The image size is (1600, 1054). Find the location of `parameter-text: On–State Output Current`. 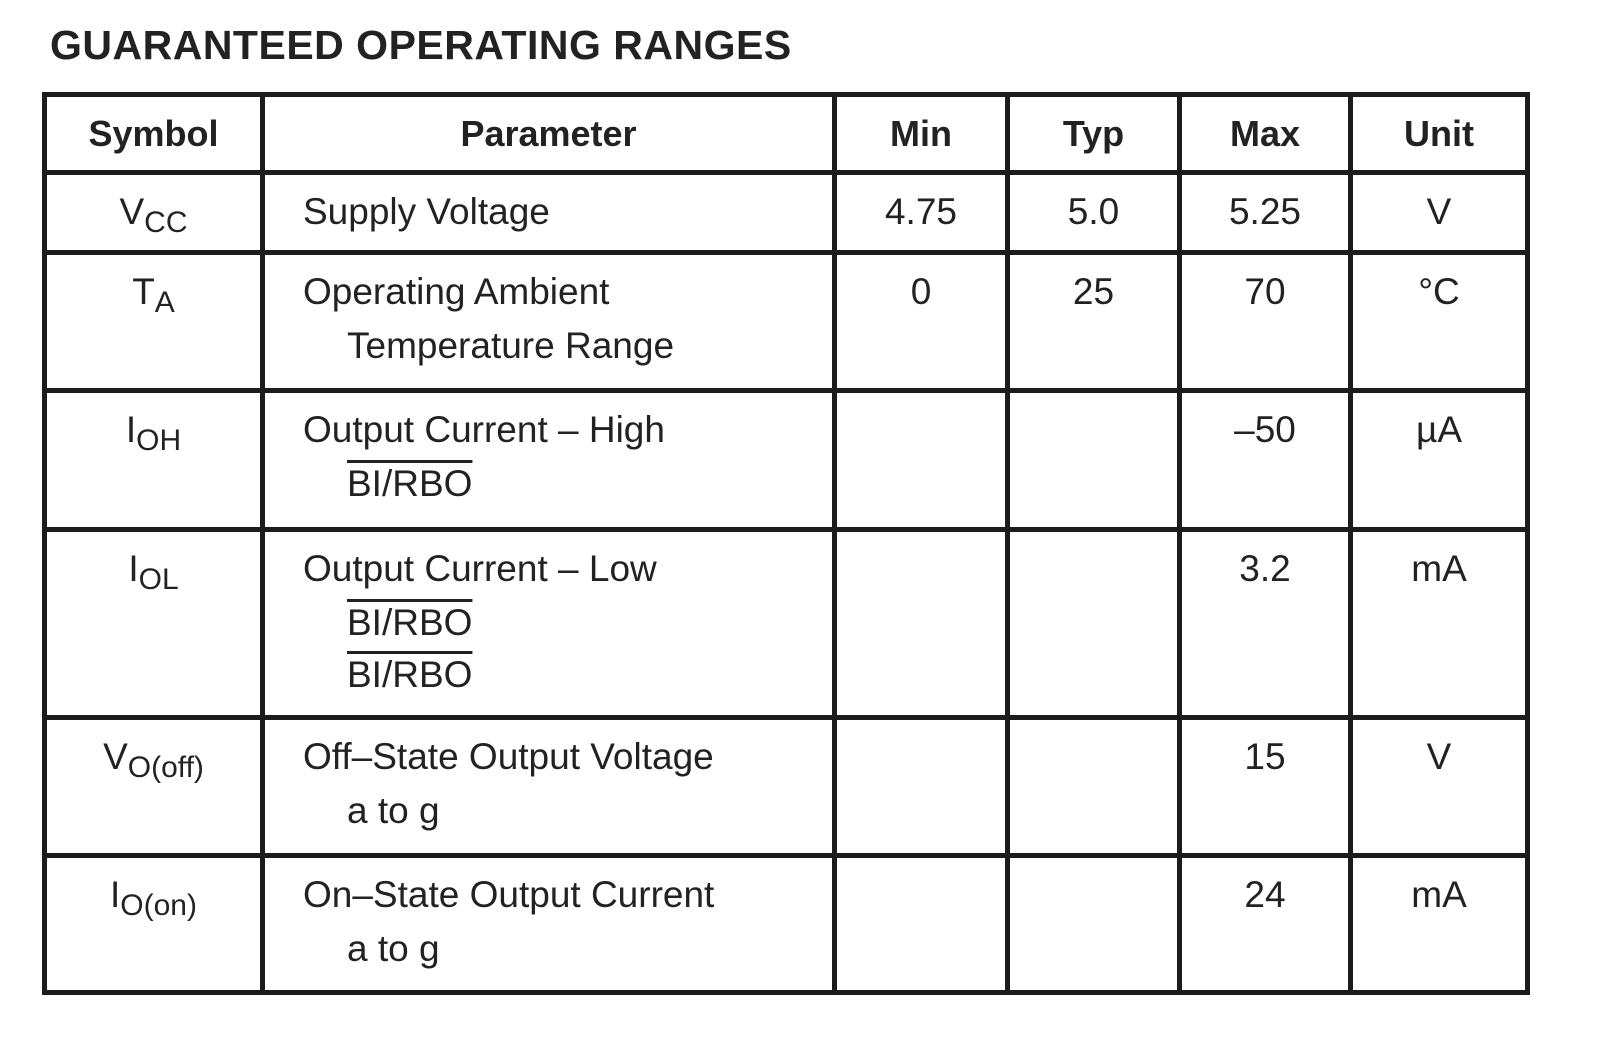

parameter-text: On–State Output Current is located at coordinates (509, 894).